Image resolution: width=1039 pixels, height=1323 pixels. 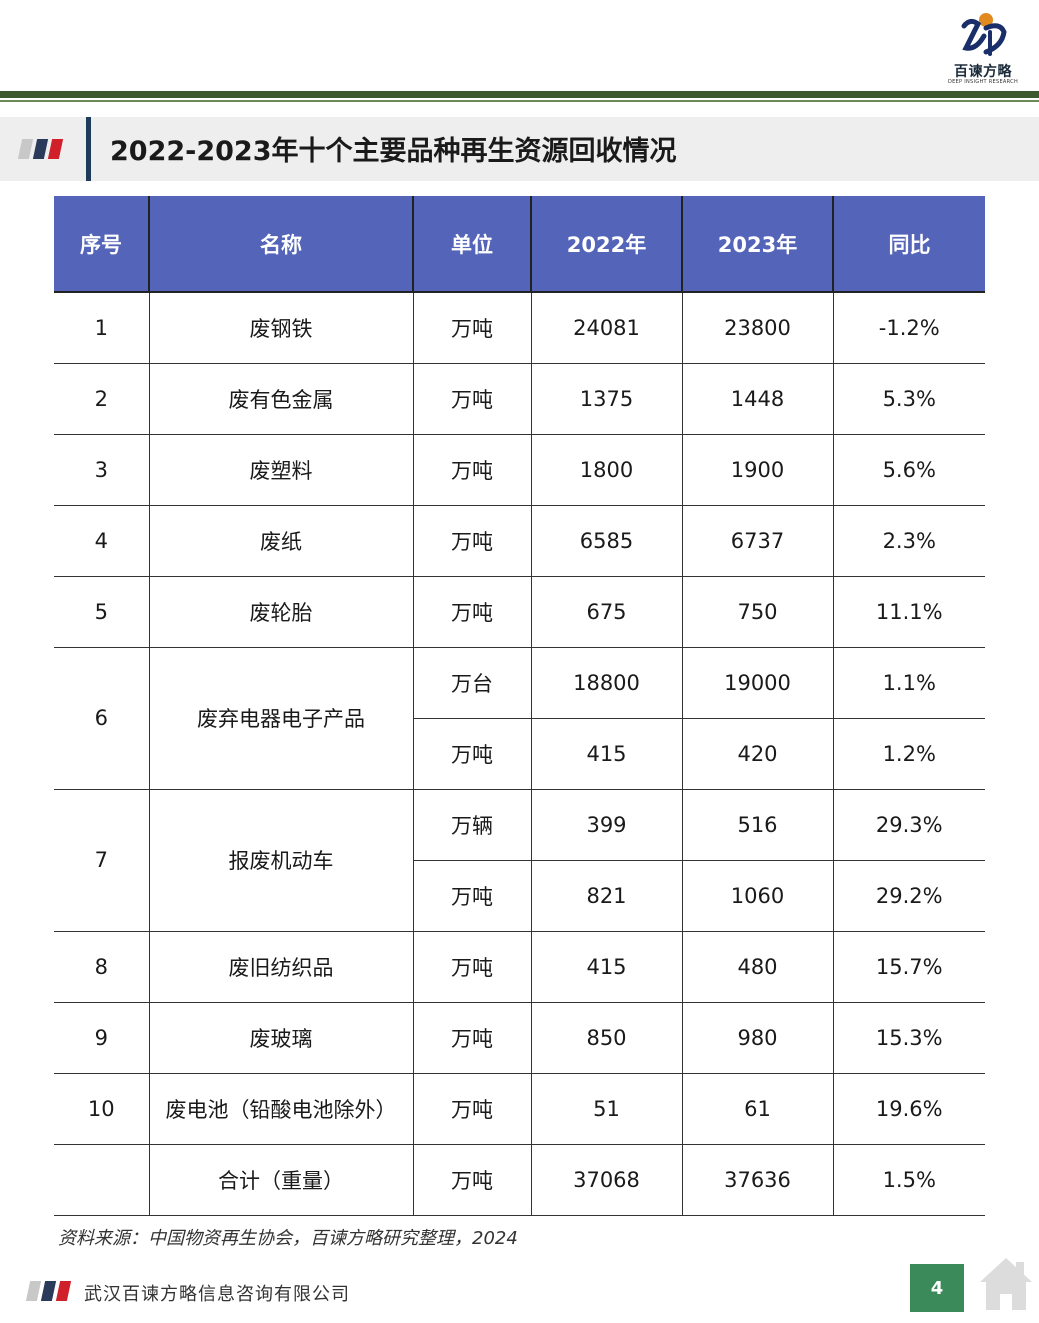 I want to click on cell-no: 8, so click(x=102, y=967).